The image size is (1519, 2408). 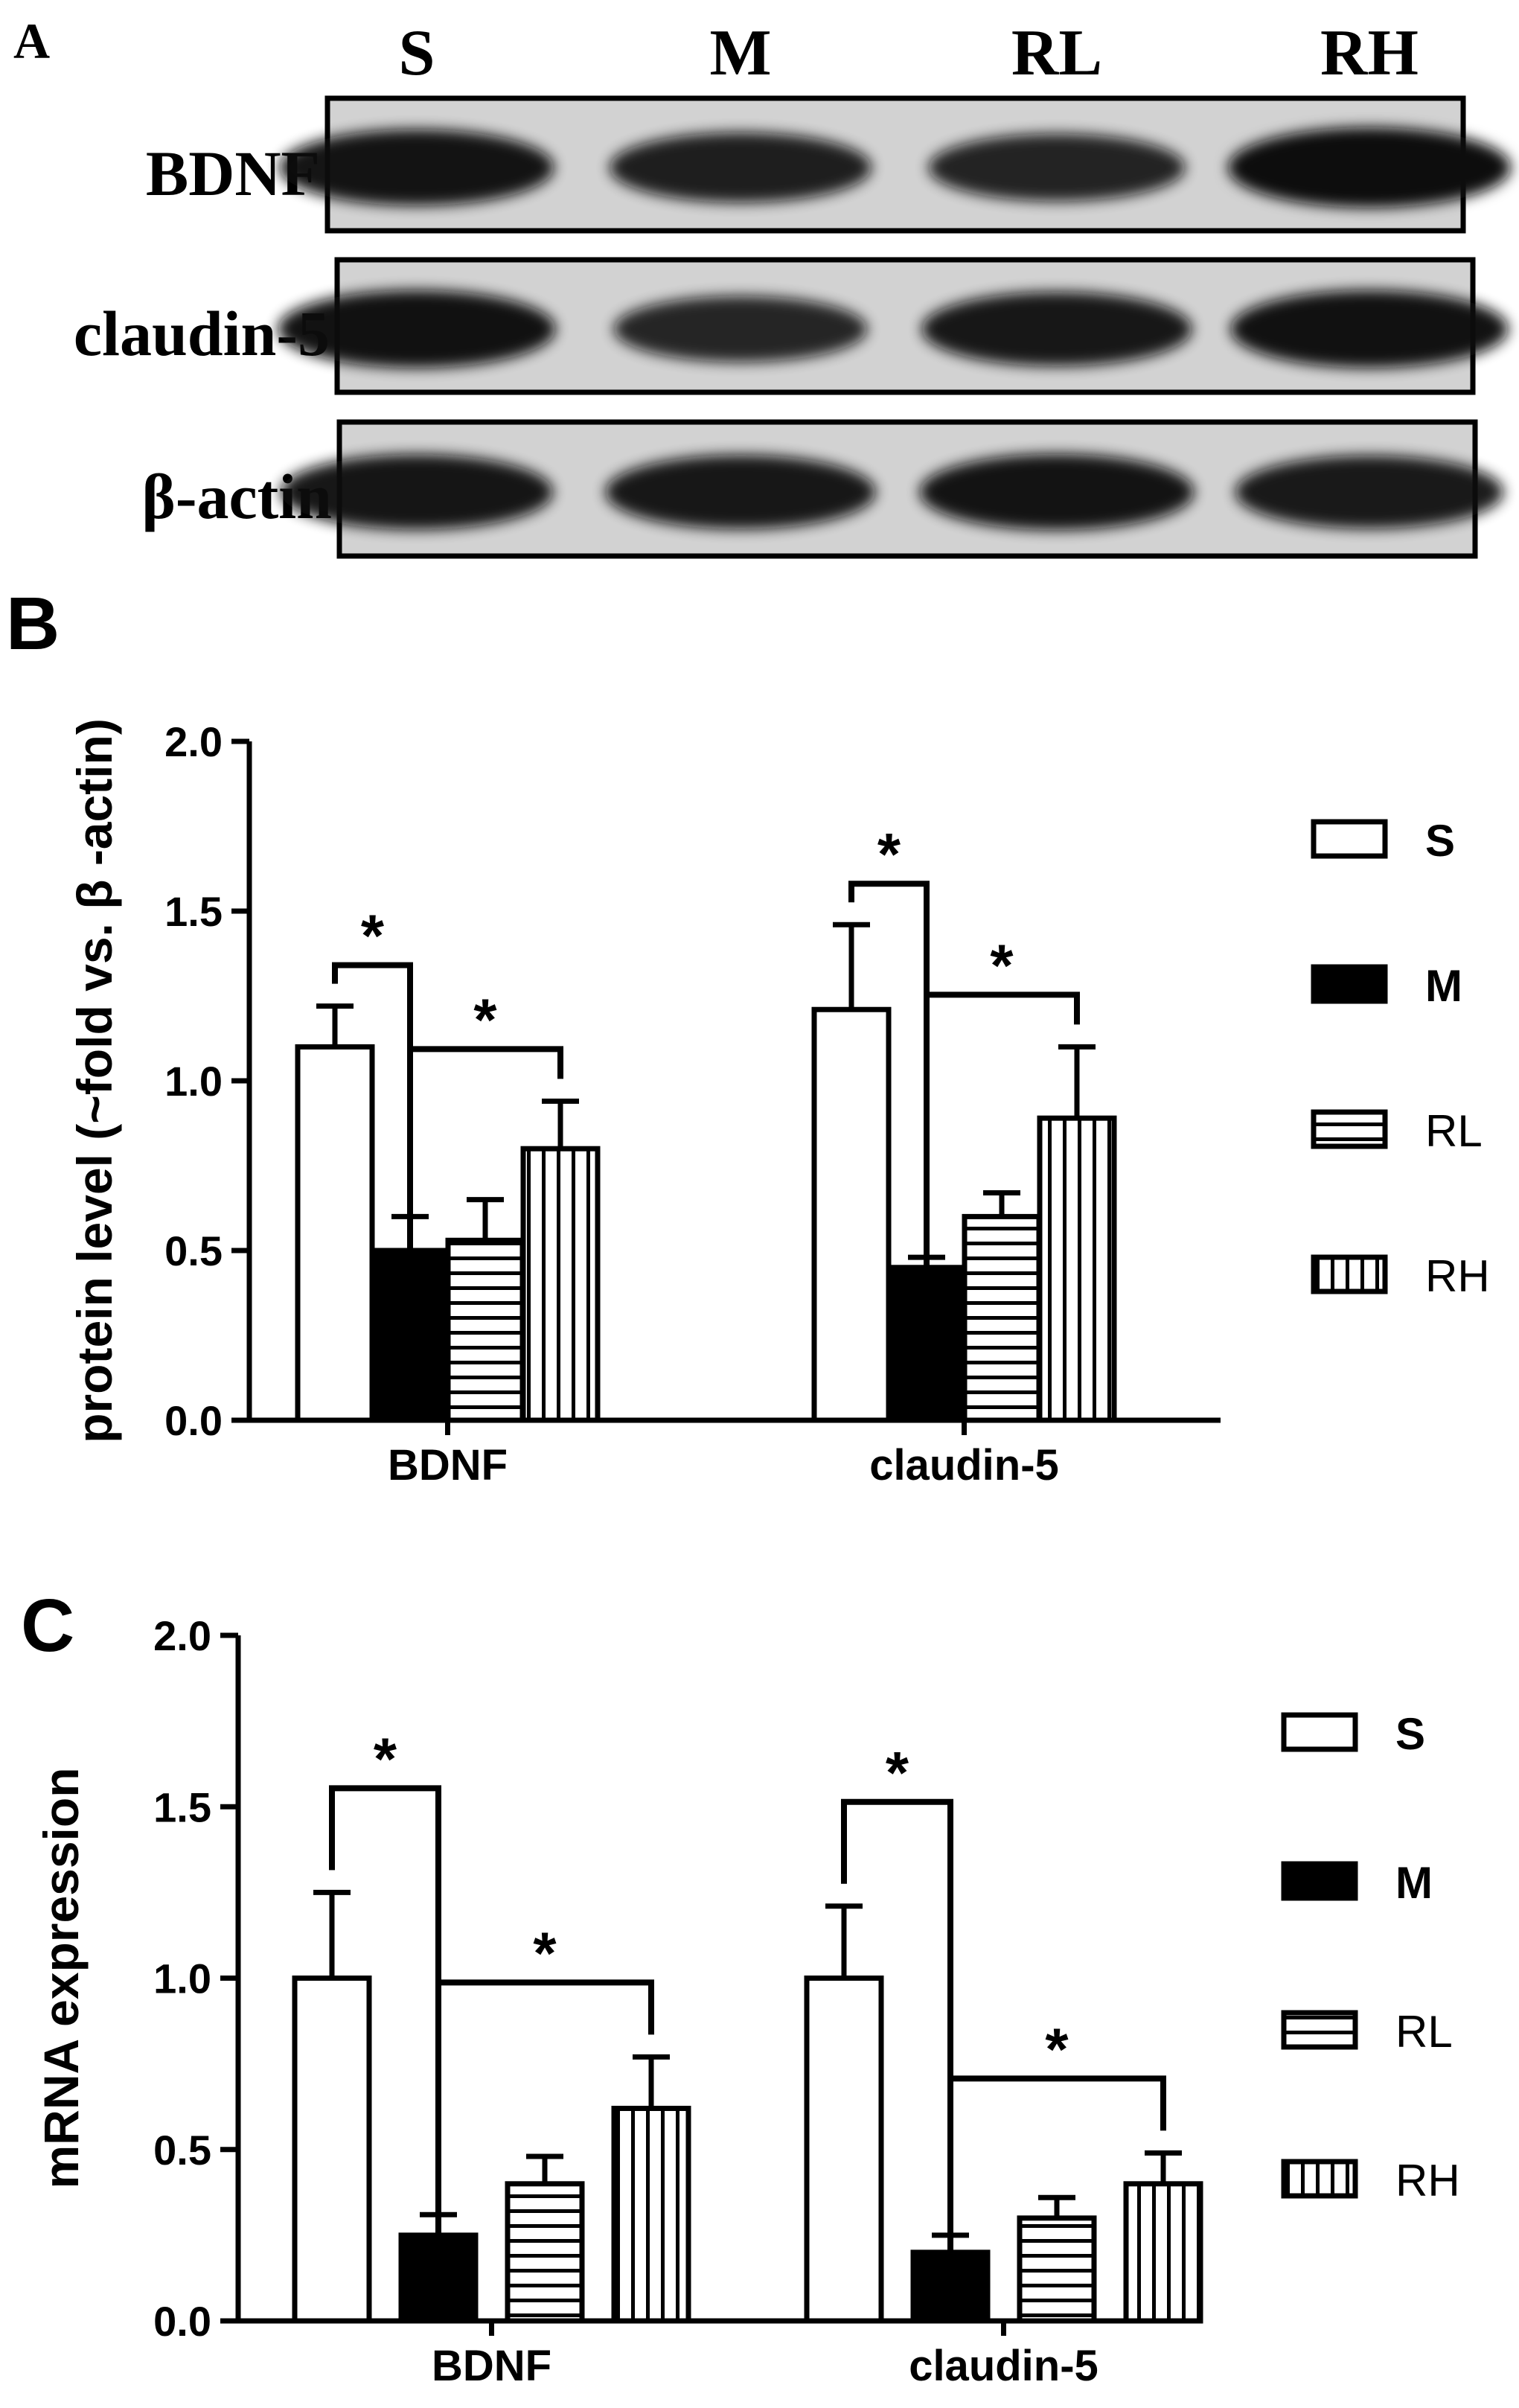 I want to click on lane-label-rh: RH, so click(x=1369, y=53).